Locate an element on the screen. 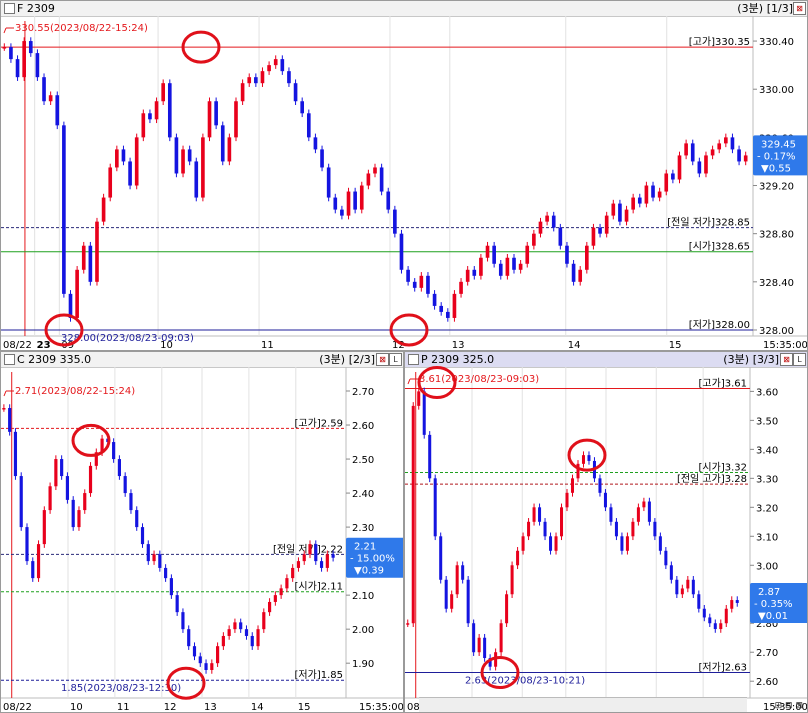 This screenshot has height=713, width=808. y-tick-label: 2.40 is located at coordinates (363, 494).